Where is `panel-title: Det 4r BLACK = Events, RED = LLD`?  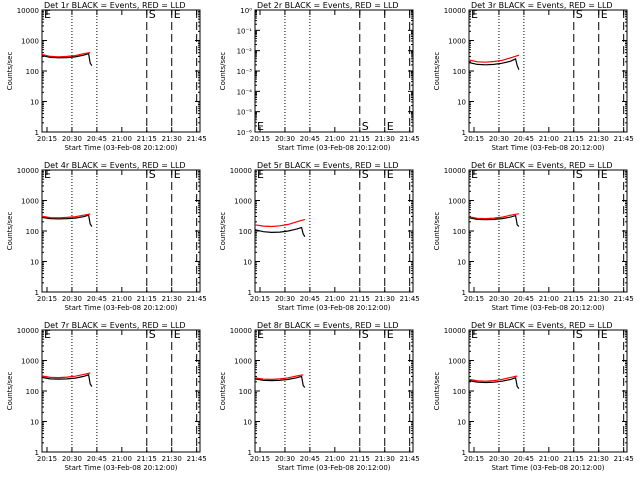 panel-title: Det 4r BLACK = Events, RED = LLD is located at coordinates (115, 165).